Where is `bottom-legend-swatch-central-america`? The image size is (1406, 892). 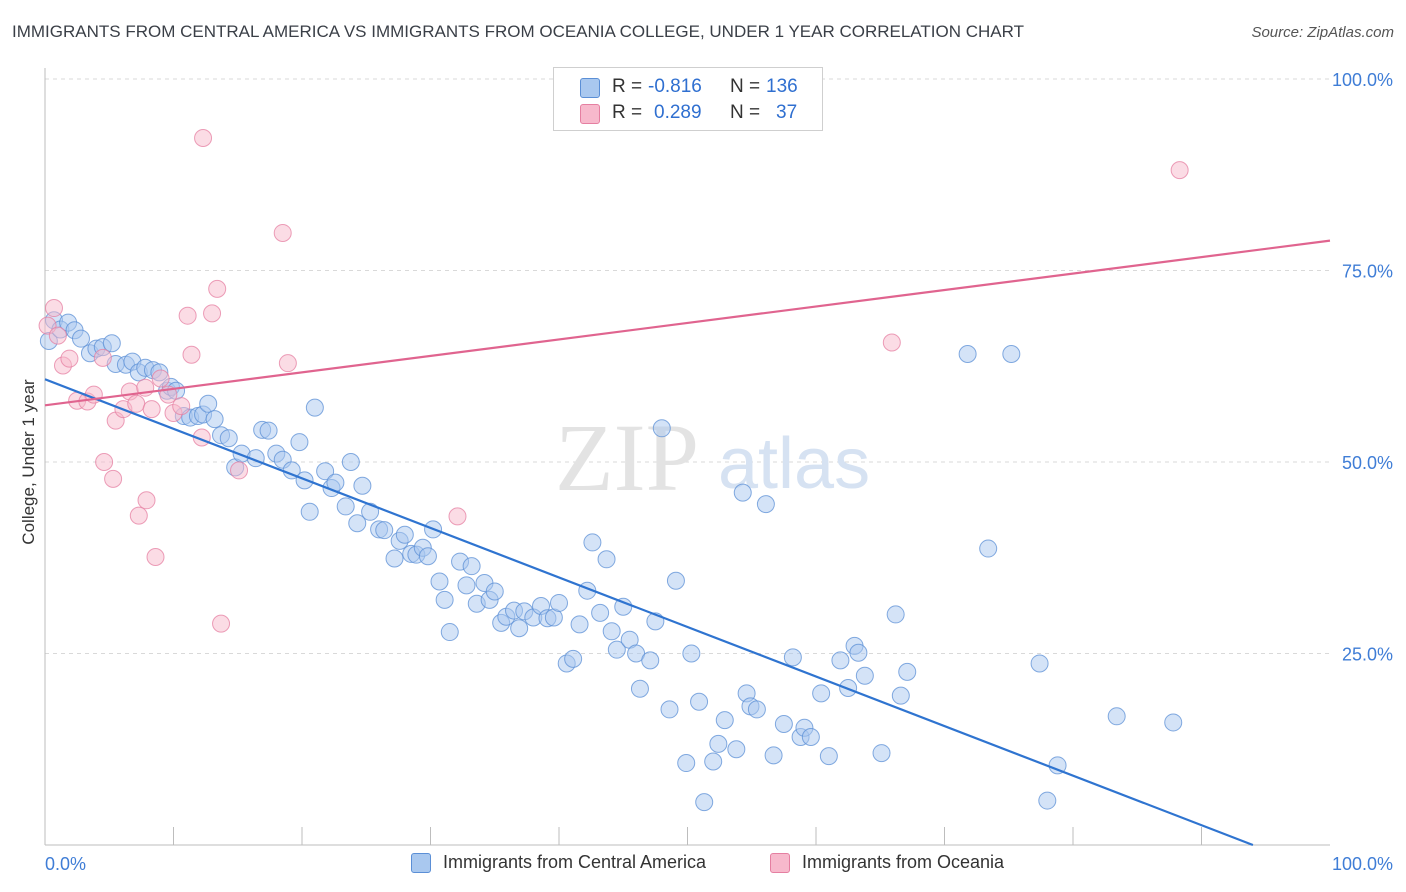 bottom-legend-swatch-central-america is located at coordinates (421, 863).